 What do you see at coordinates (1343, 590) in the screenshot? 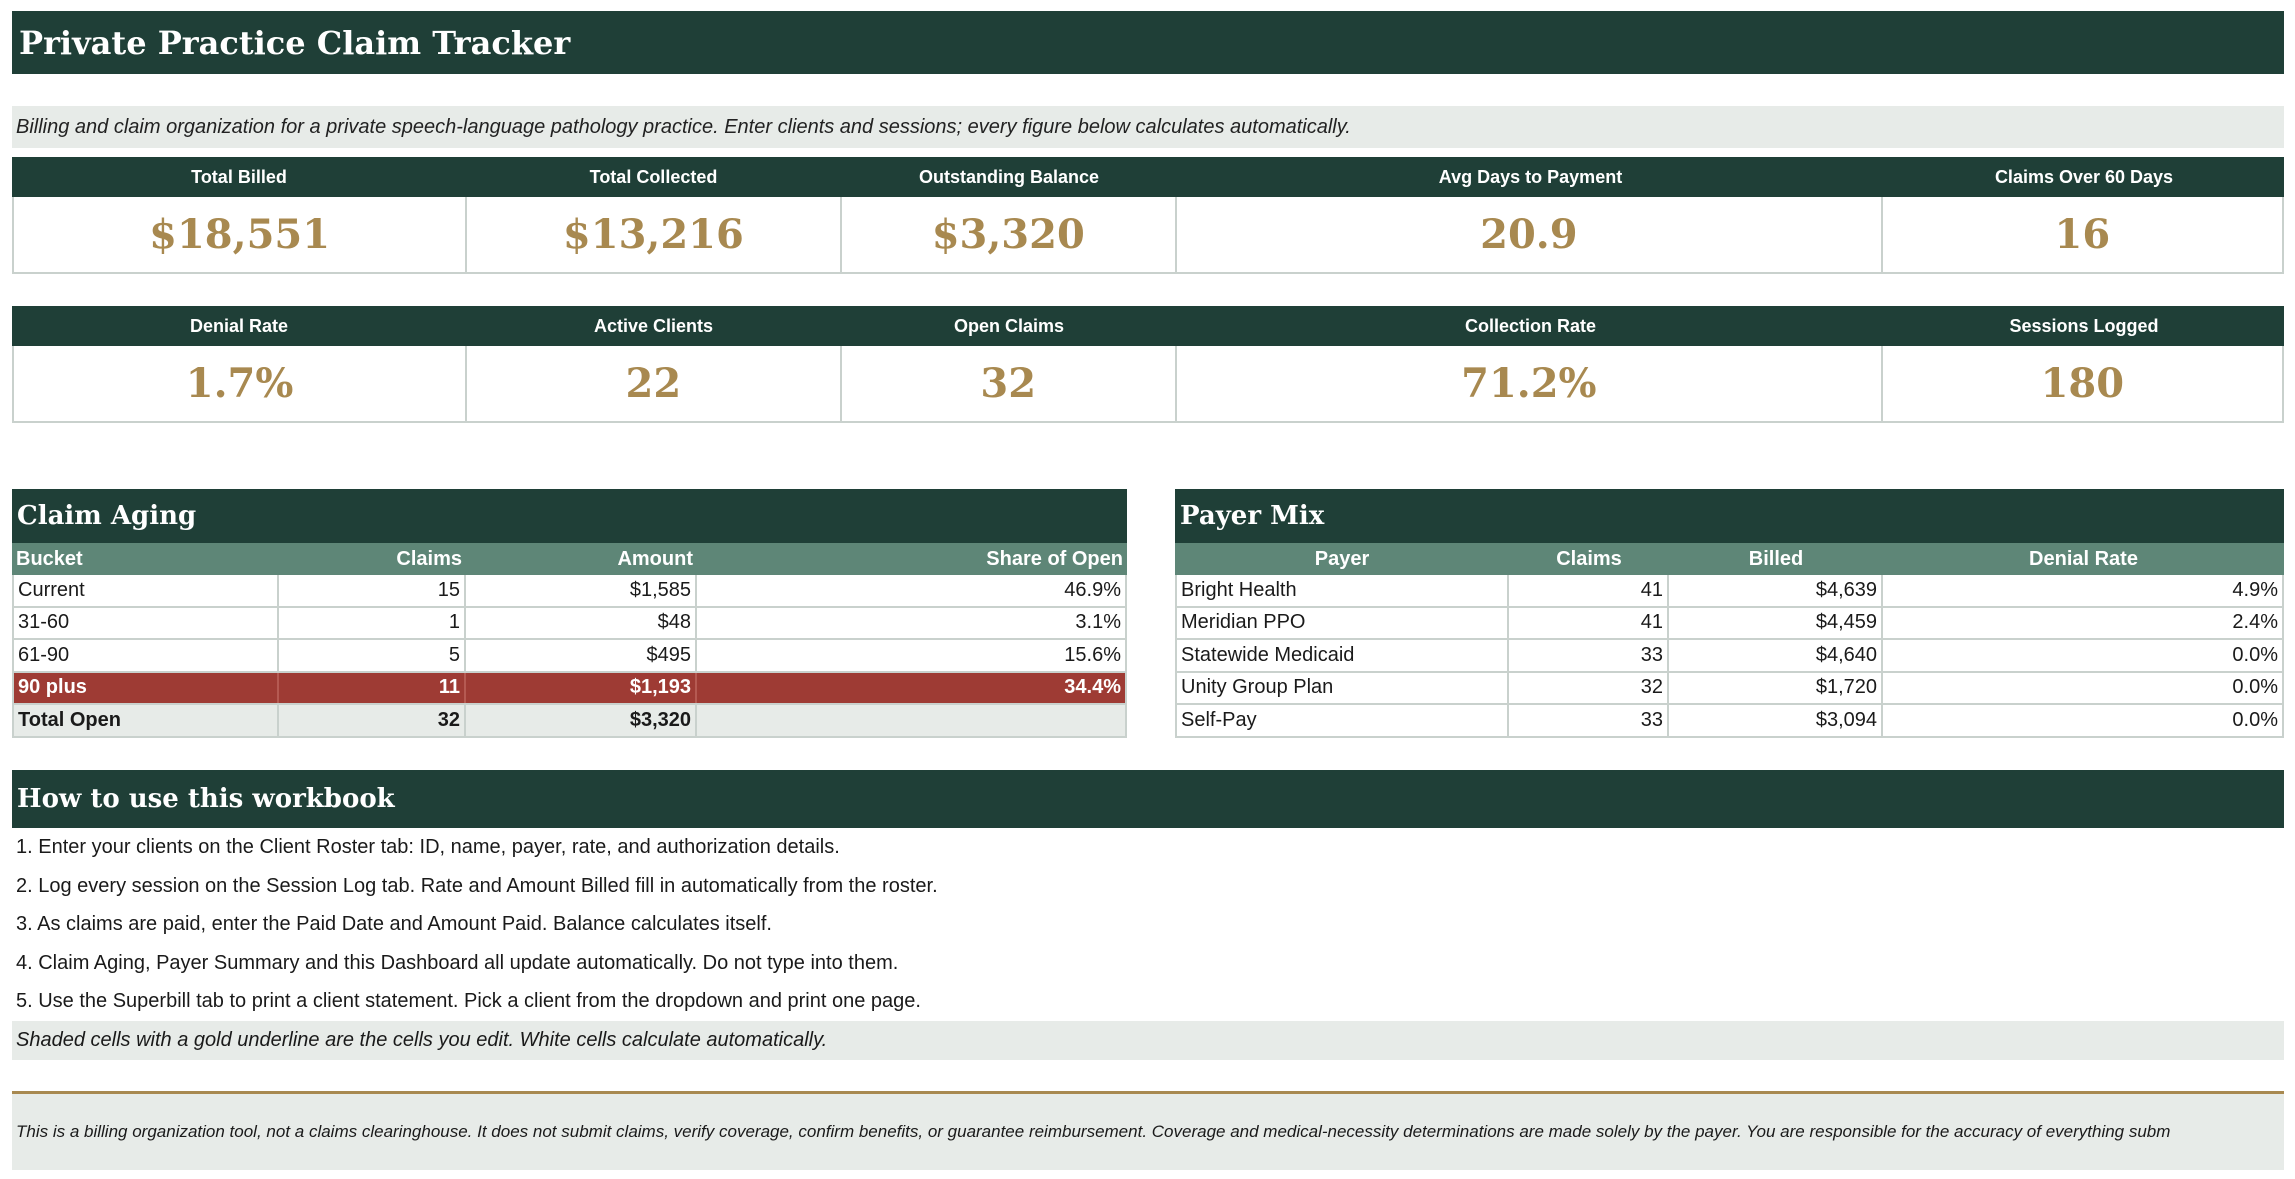
I see `cell: Bright Health` at bounding box center [1343, 590].